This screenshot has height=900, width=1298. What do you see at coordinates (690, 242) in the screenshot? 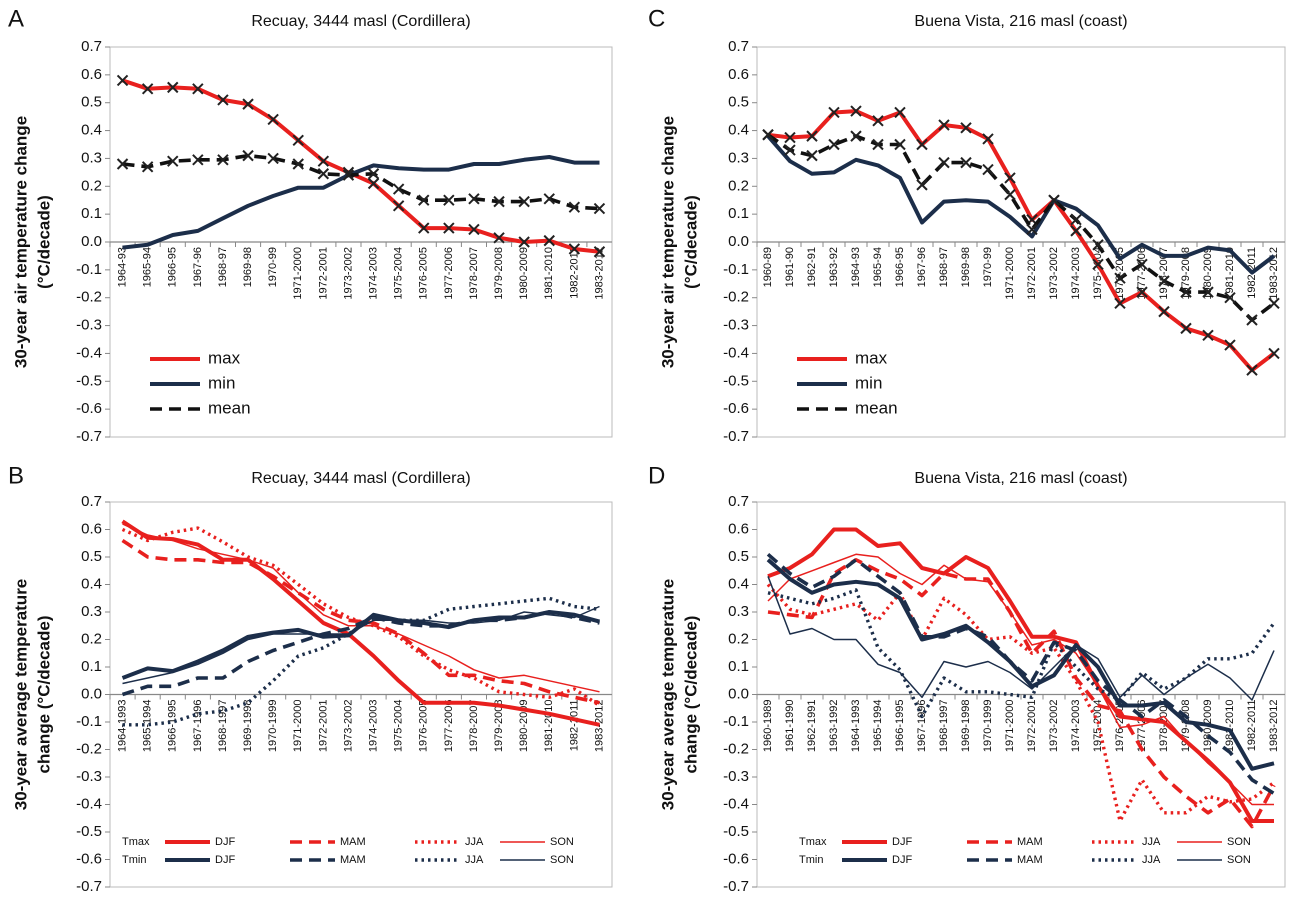
I see `y-axis-title: (°C/decade)` at bounding box center [690, 242].